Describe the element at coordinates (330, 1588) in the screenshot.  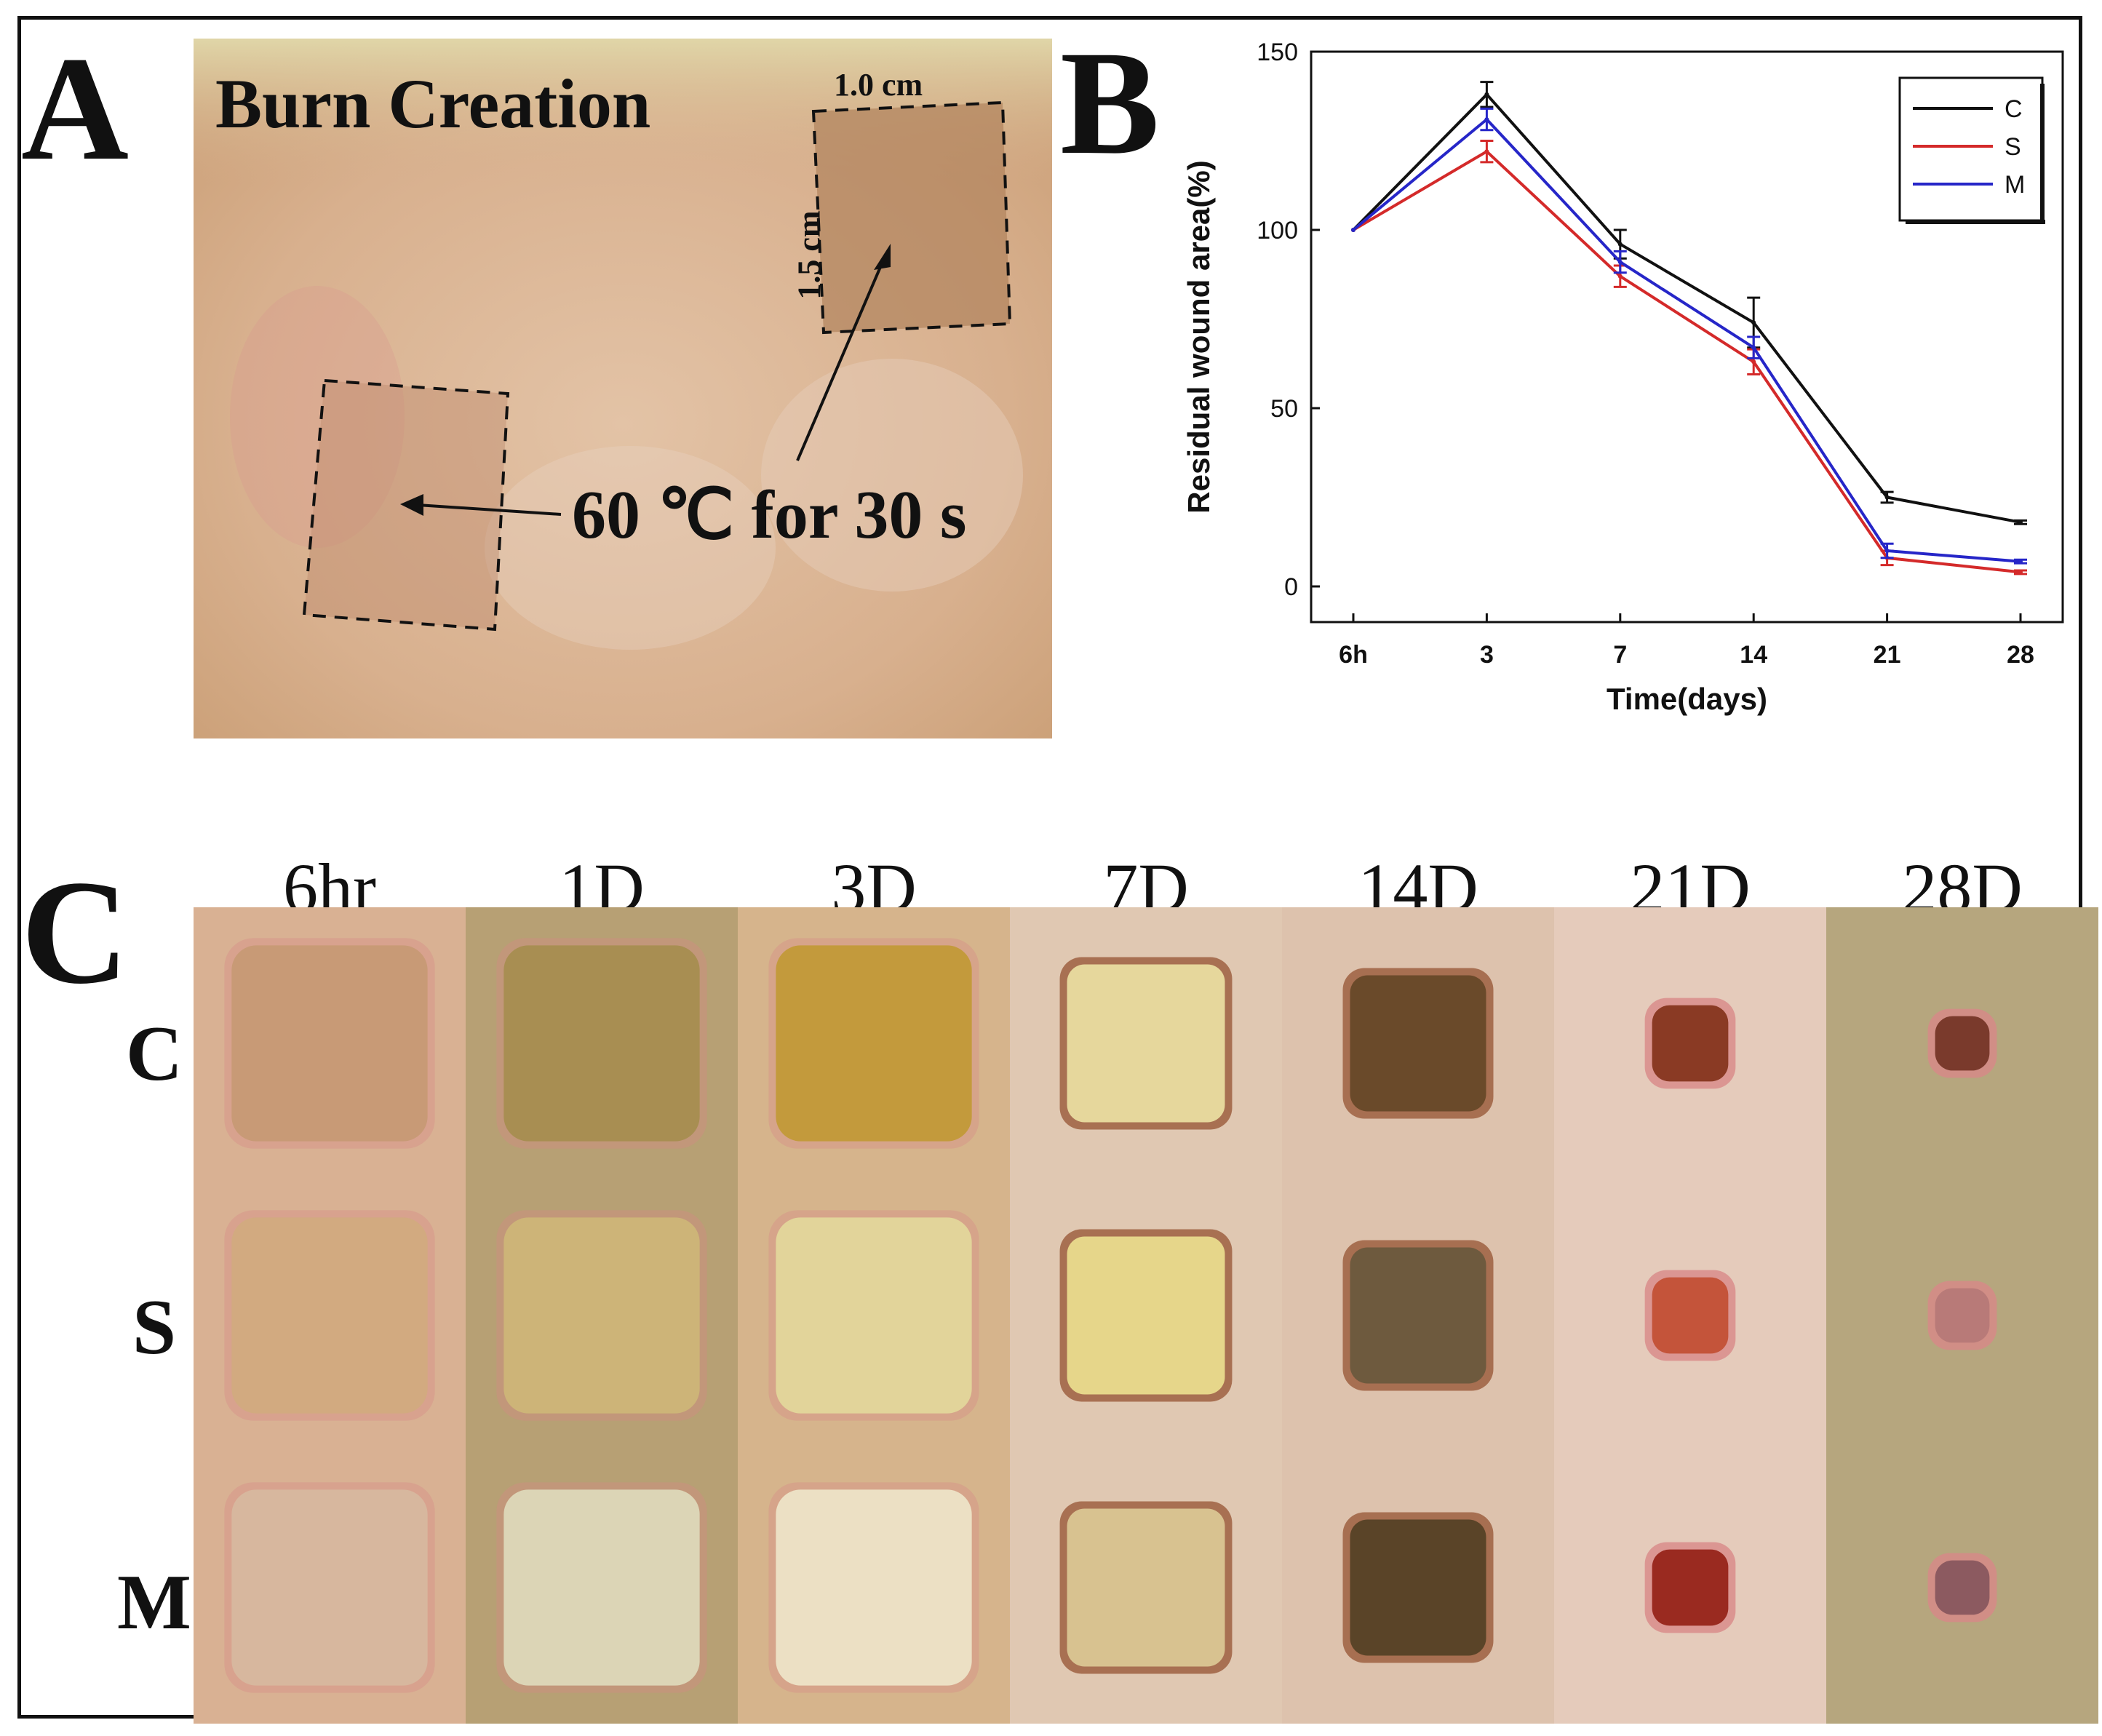
I see `wound-photo-m-6hr` at that location.